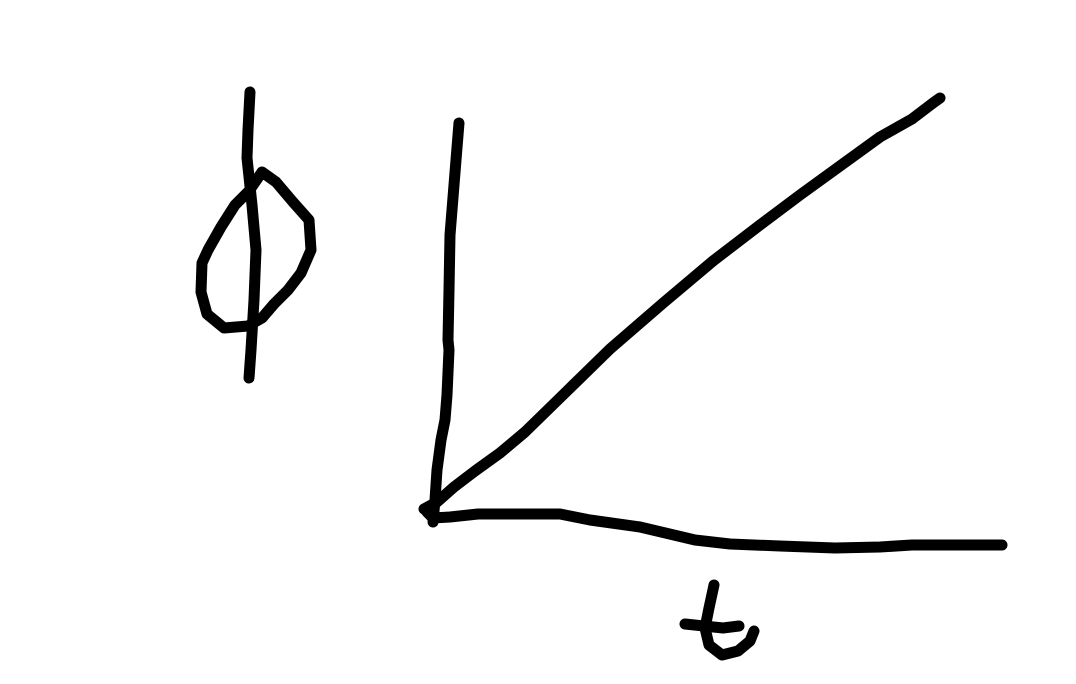  What do you see at coordinates (446, 322) in the screenshot?
I see `y-axis` at bounding box center [446, 322].